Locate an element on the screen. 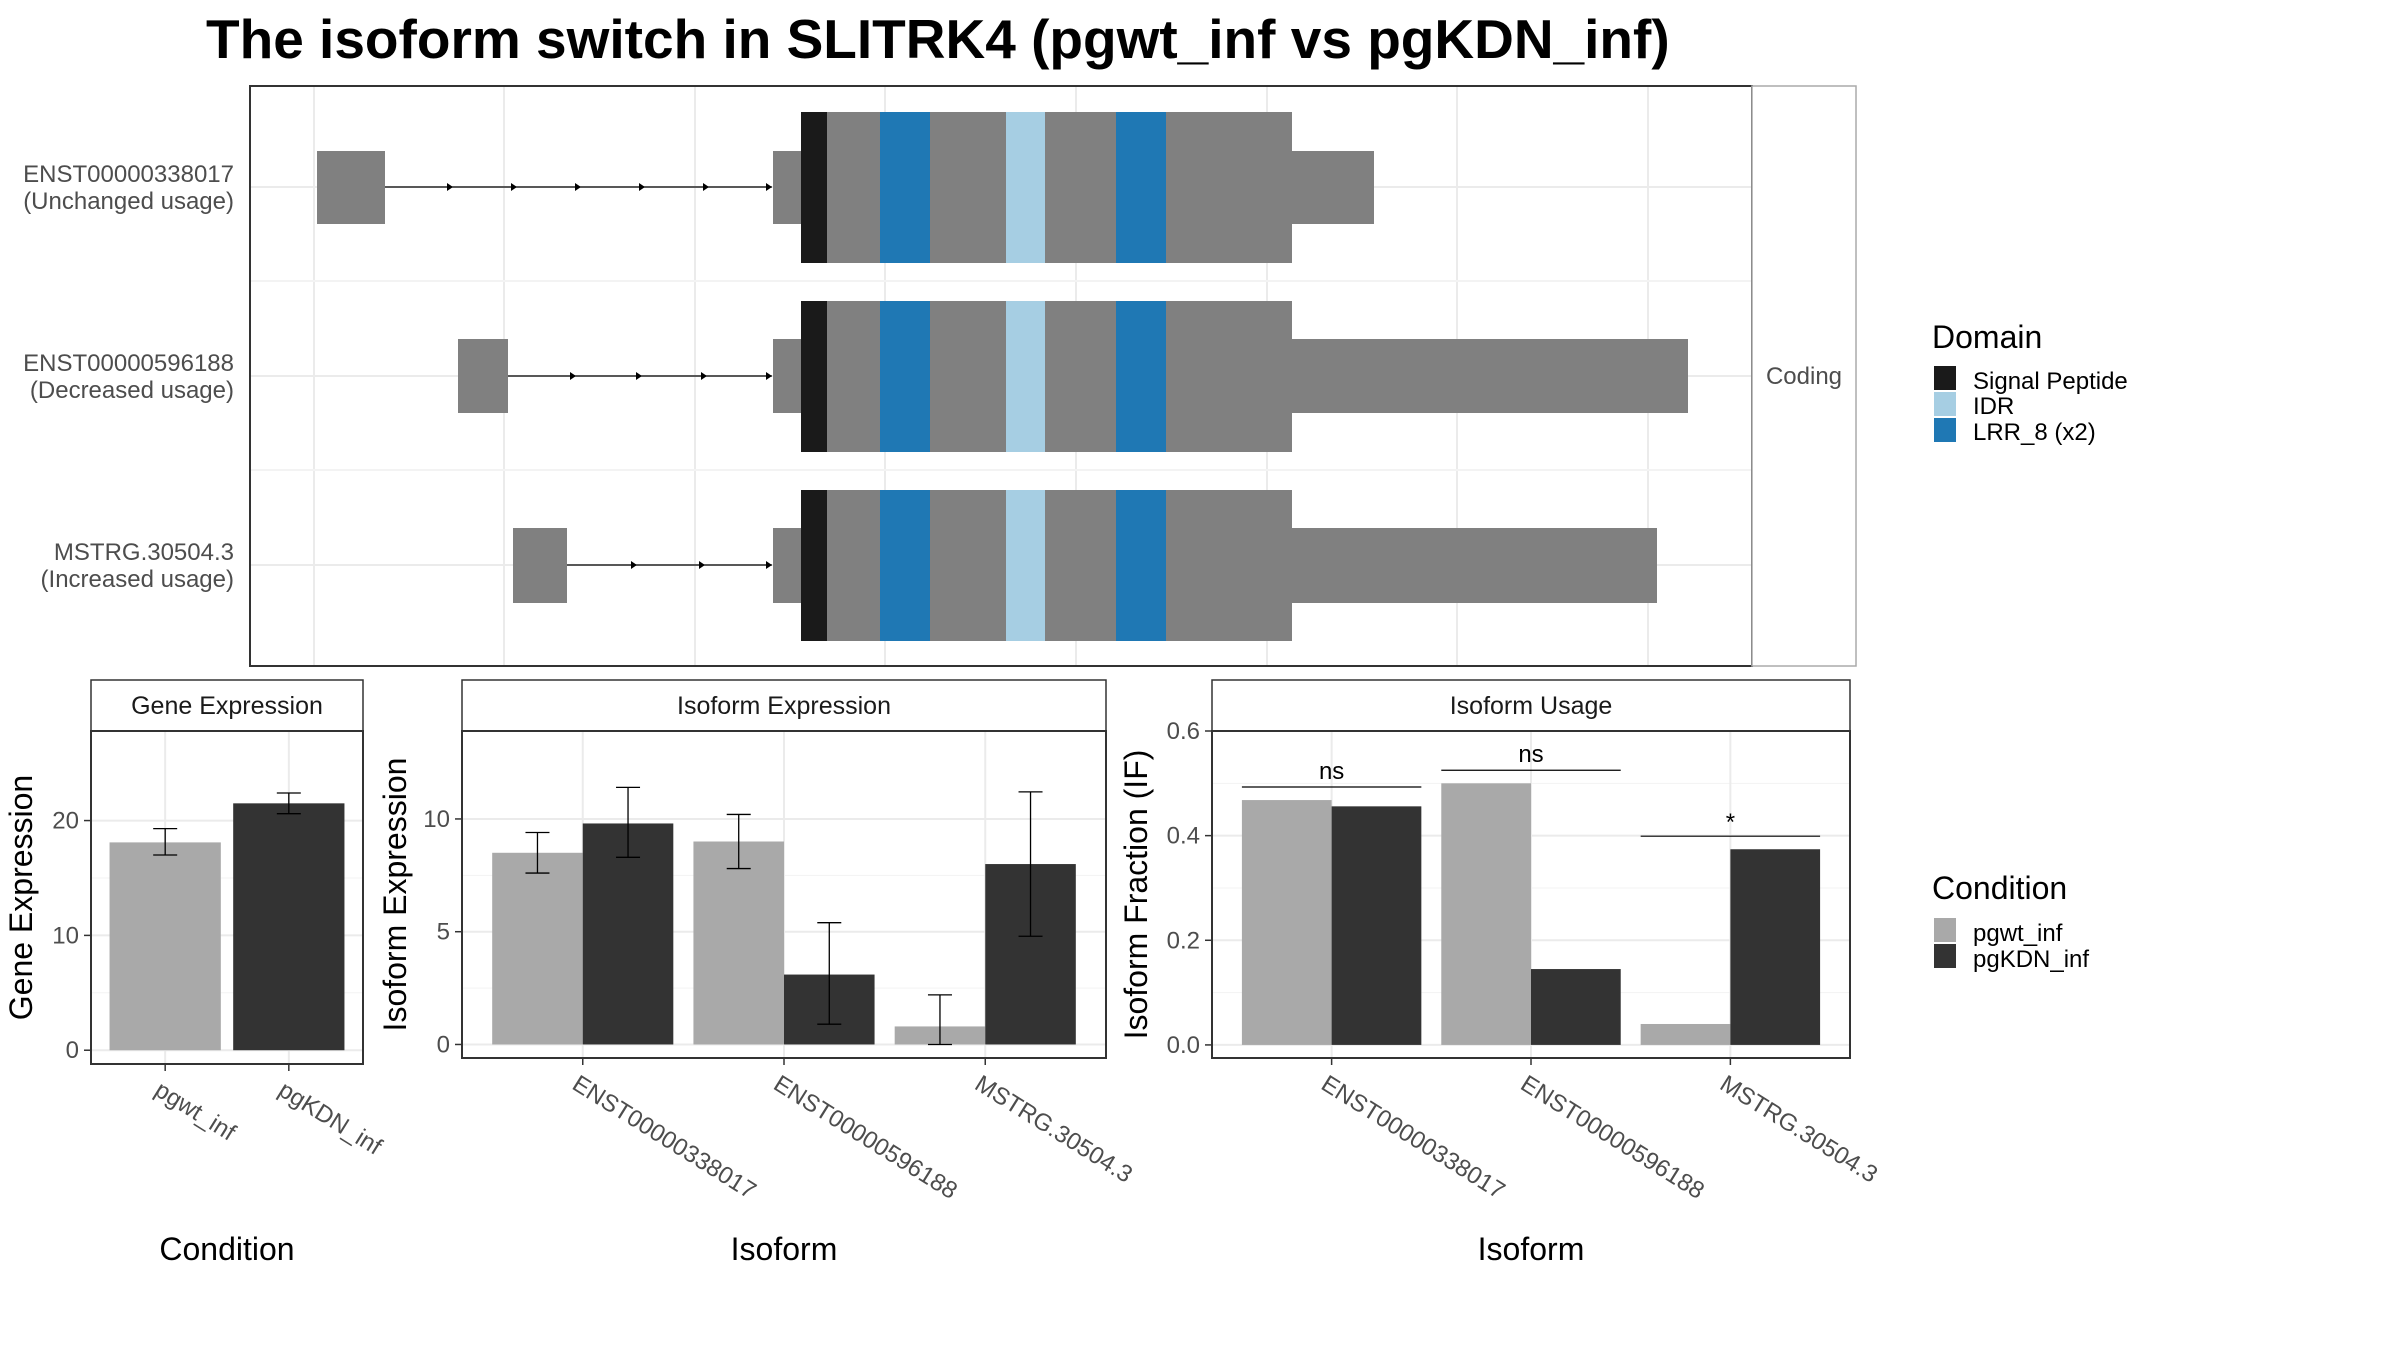 This screenshot has width=2400, height=1350. panel-strip-label: Gene Expression is located at coordinates (227, 706).